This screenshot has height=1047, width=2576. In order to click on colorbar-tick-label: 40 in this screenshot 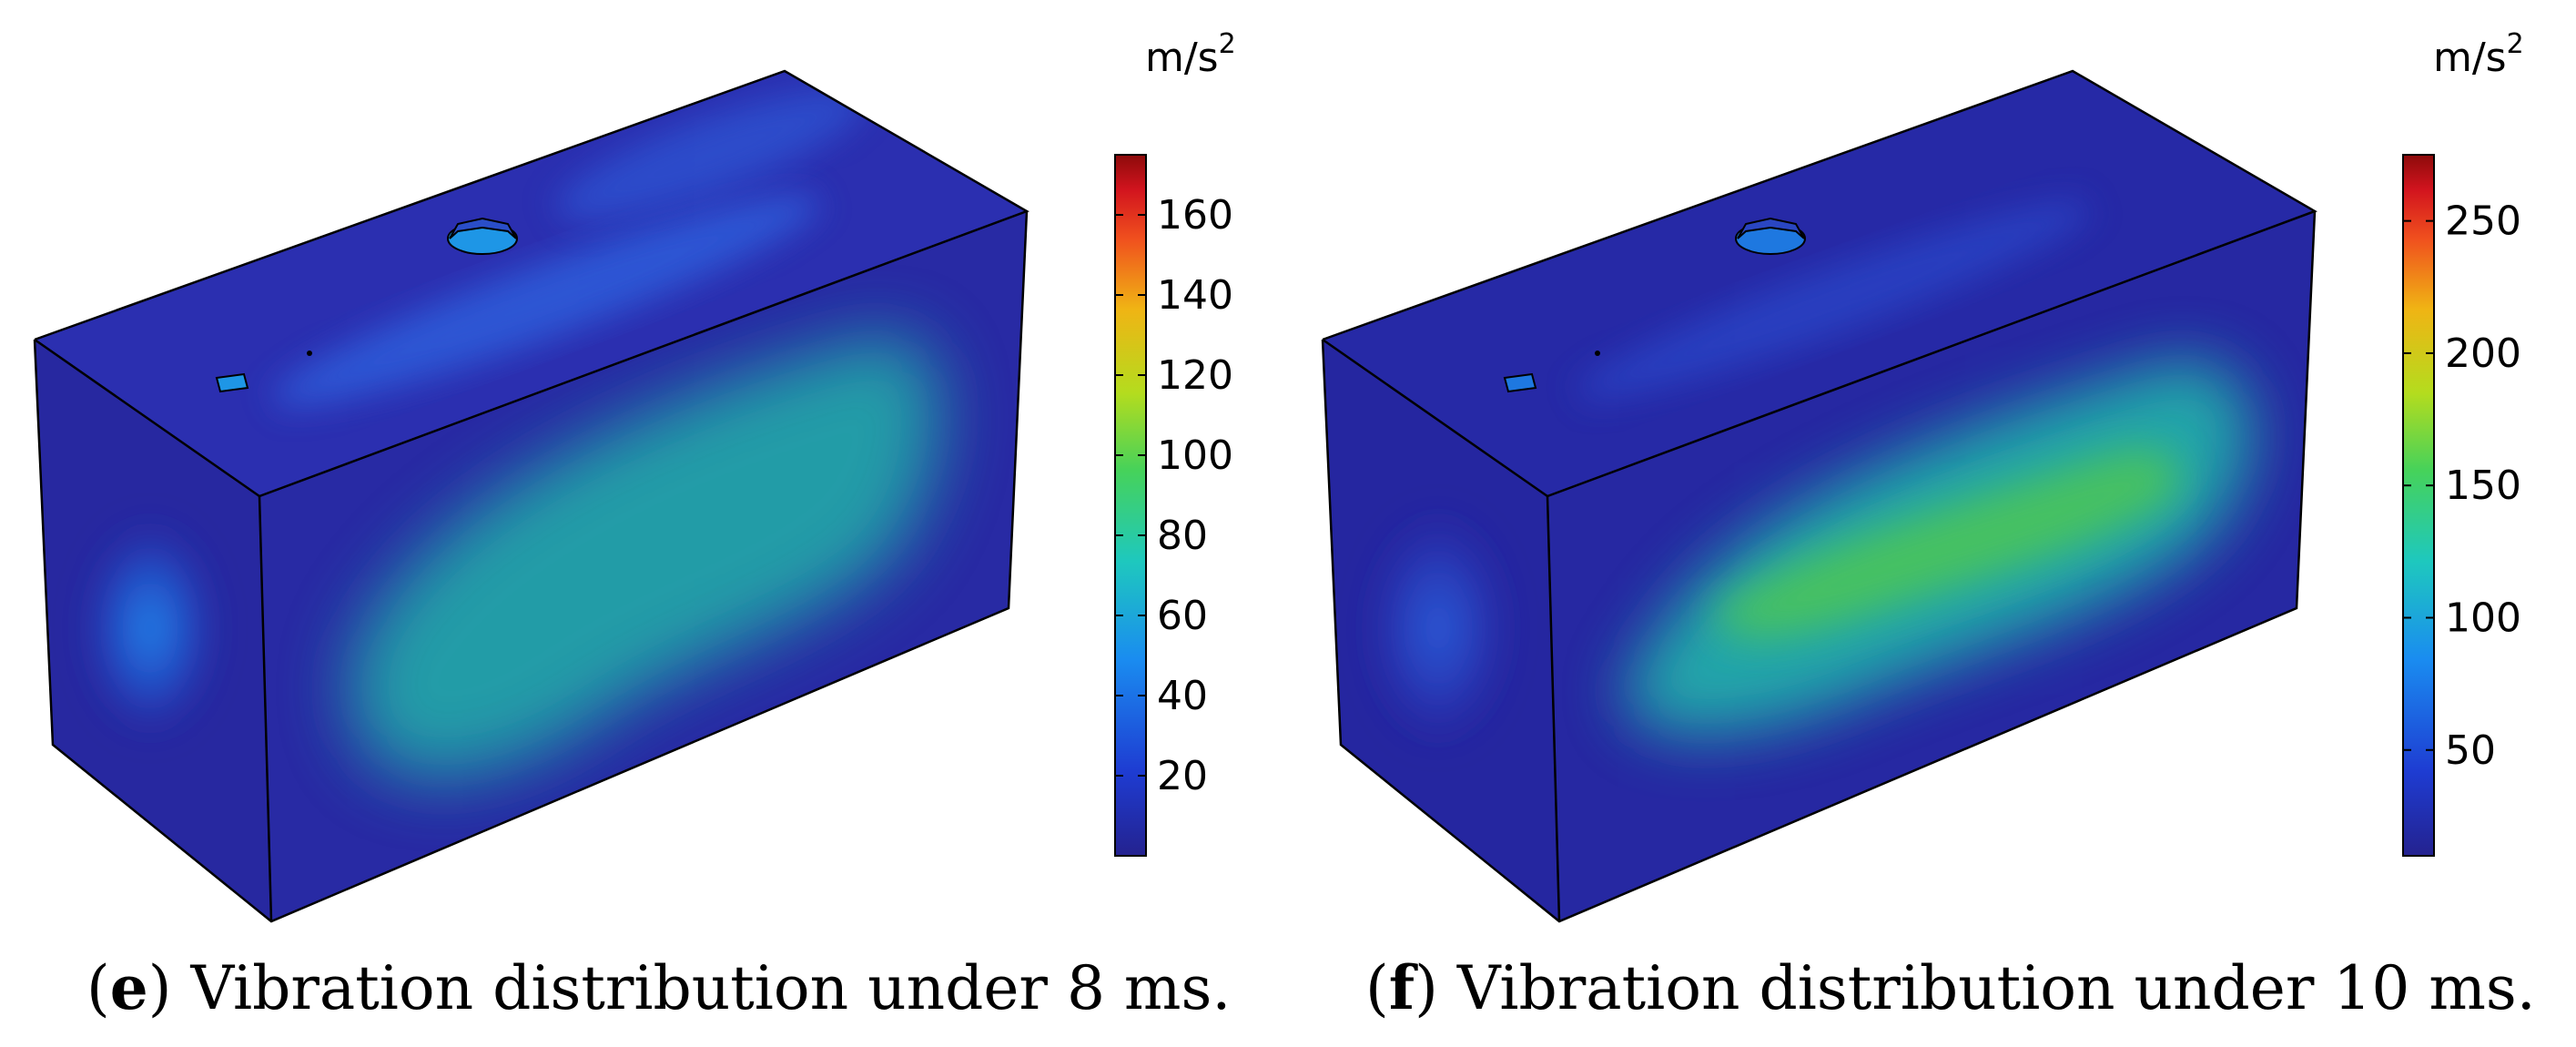, I will do `click(1182, 696)`.